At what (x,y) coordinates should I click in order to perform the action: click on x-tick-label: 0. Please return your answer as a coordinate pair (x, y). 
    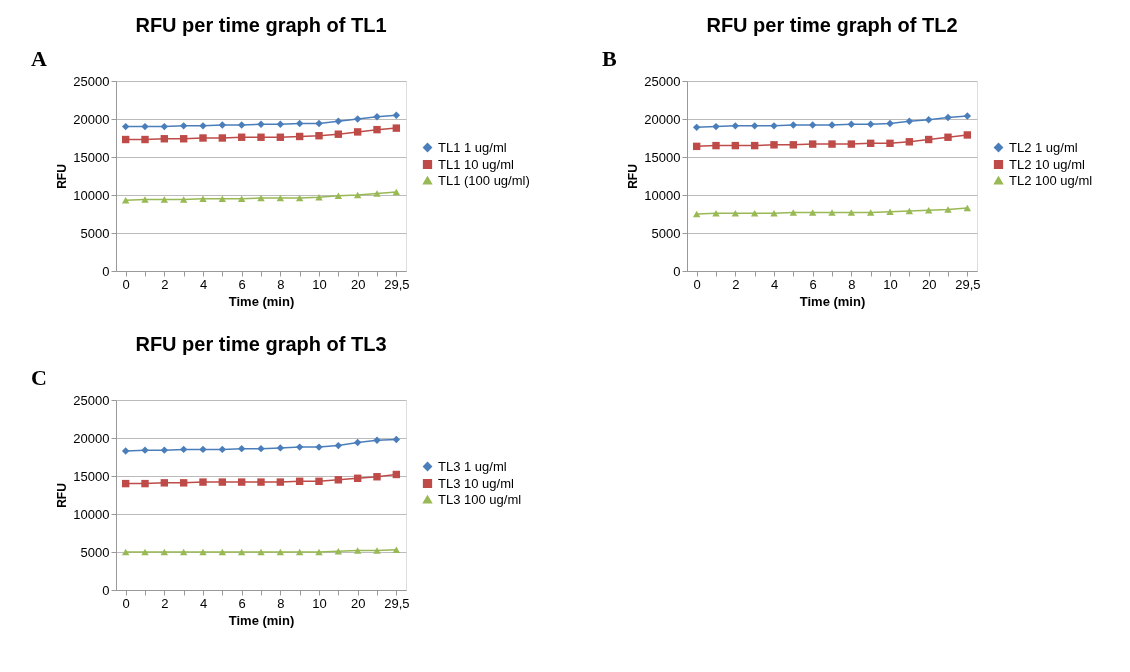
    Looking at the image, I should click on (126, 603).